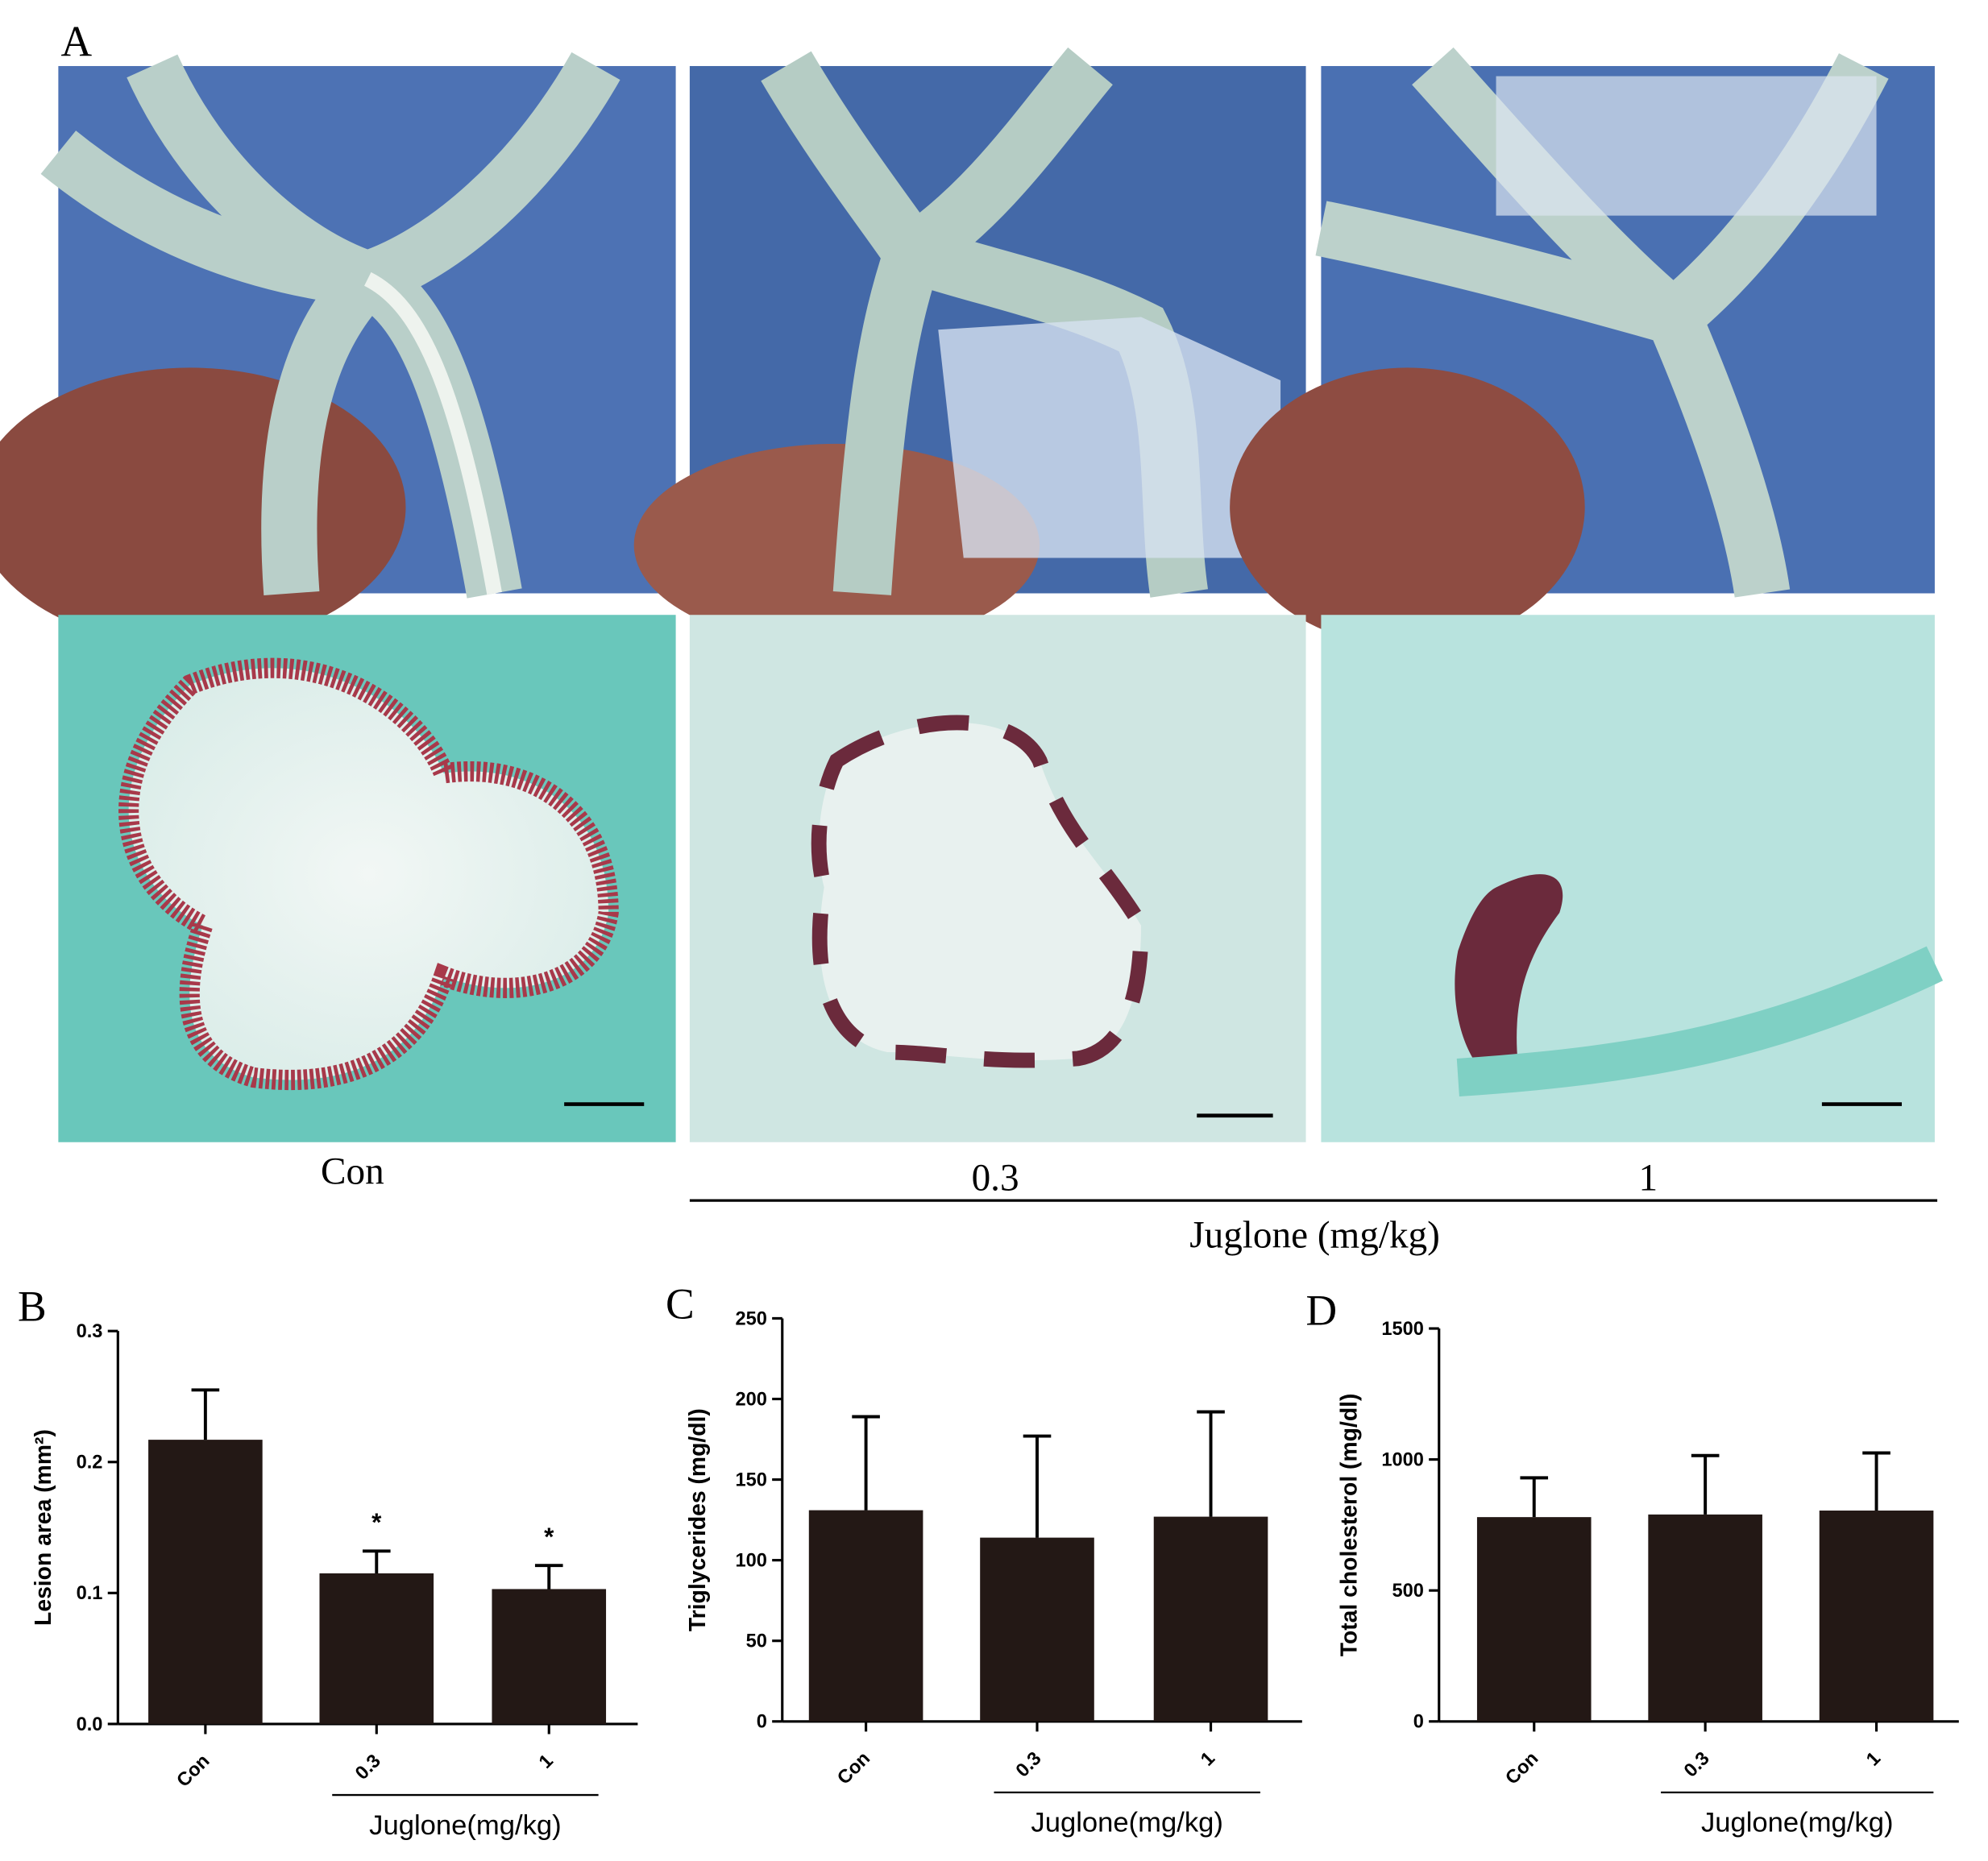 The height and width of the screenshot is (1861, 1988). Describe the element at coordinates (751, 1318) in the screenshot. I see `y-tick-label: 250` at that location.